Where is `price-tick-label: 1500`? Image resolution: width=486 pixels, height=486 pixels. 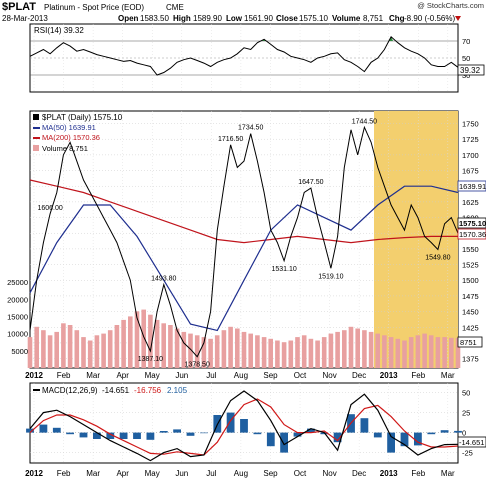
price-tick-label: 1500 is located at coordinates (470, 280).